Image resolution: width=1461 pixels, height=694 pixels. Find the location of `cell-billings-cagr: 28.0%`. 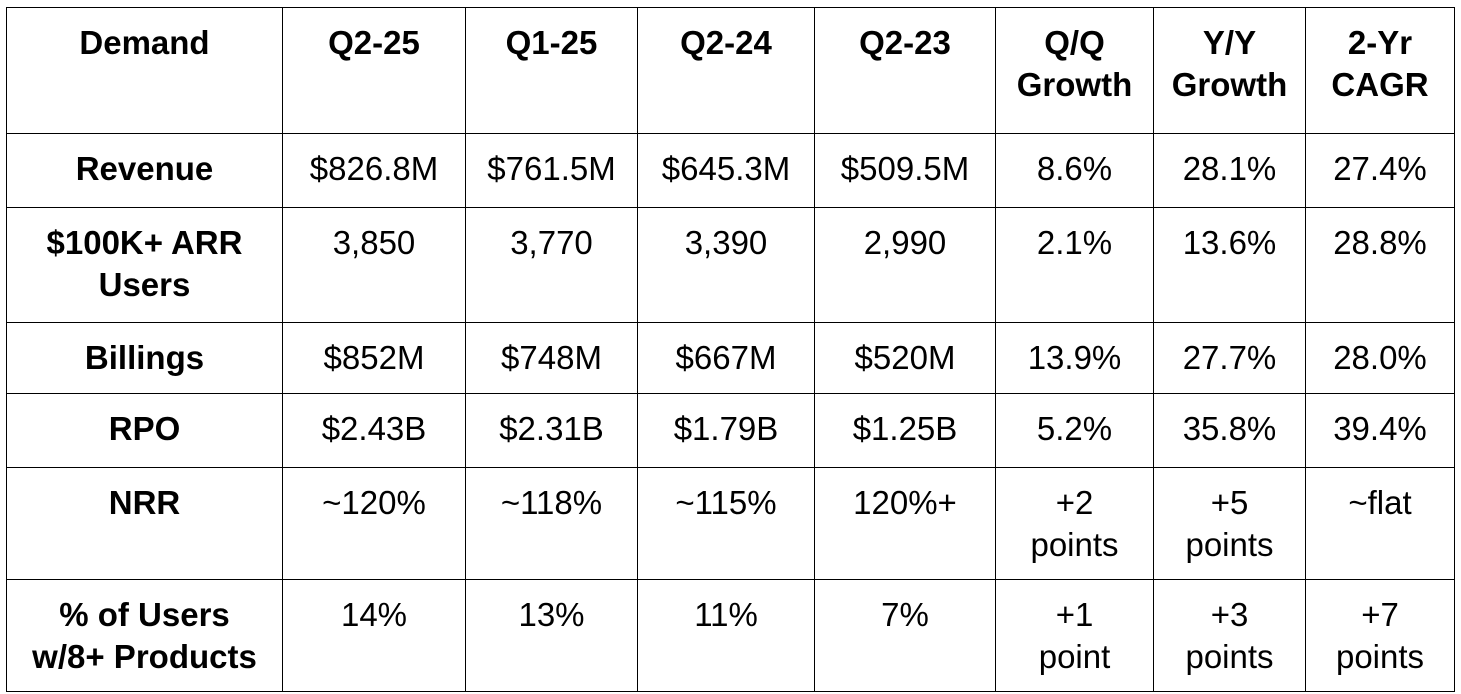

cell-billings-cagr: 28.0% is located at coordinates (1380, 358).